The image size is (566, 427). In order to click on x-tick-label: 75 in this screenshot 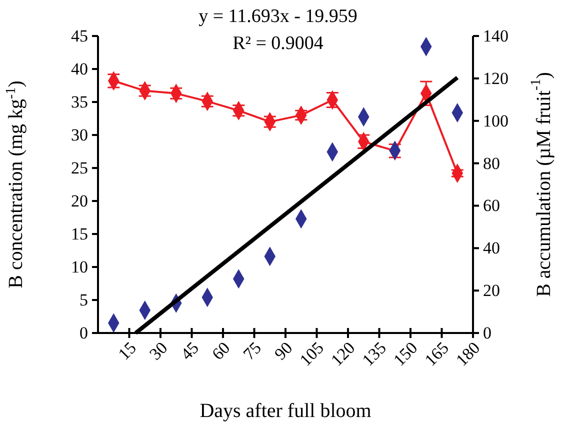, I will do `click(252, 351)`.